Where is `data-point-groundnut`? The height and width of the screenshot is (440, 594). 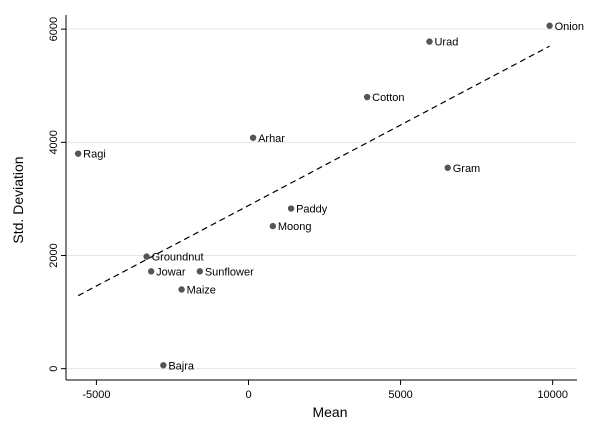
data-point-groundnut is located at coordinates (146, 256).